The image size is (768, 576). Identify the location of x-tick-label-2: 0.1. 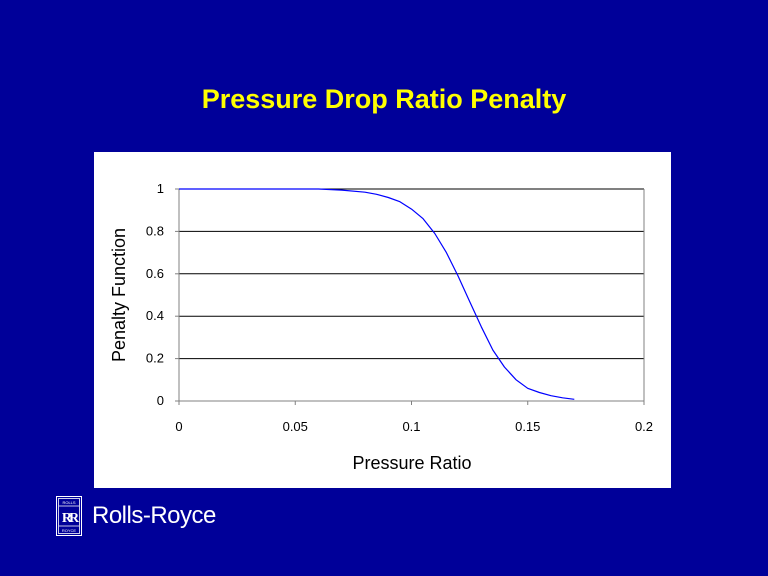
(411, 426).